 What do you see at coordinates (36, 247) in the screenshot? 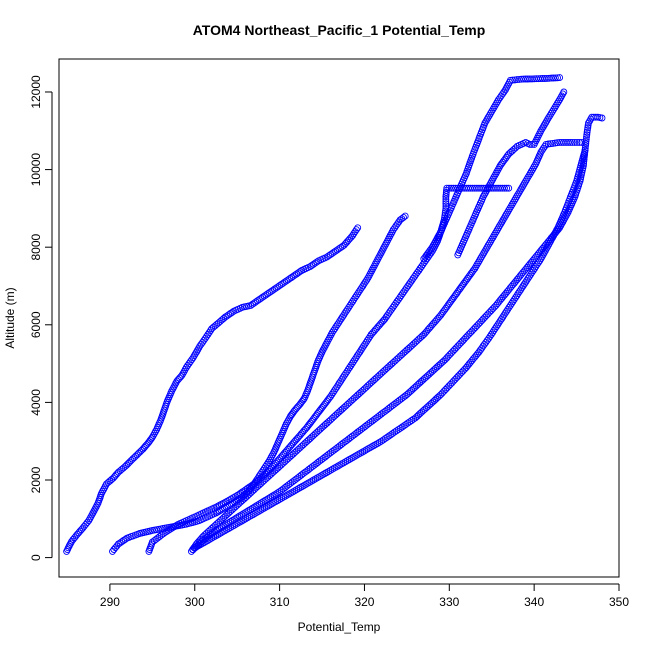
I see `y-tick-label: 8000` at bounding box center [36, 247].